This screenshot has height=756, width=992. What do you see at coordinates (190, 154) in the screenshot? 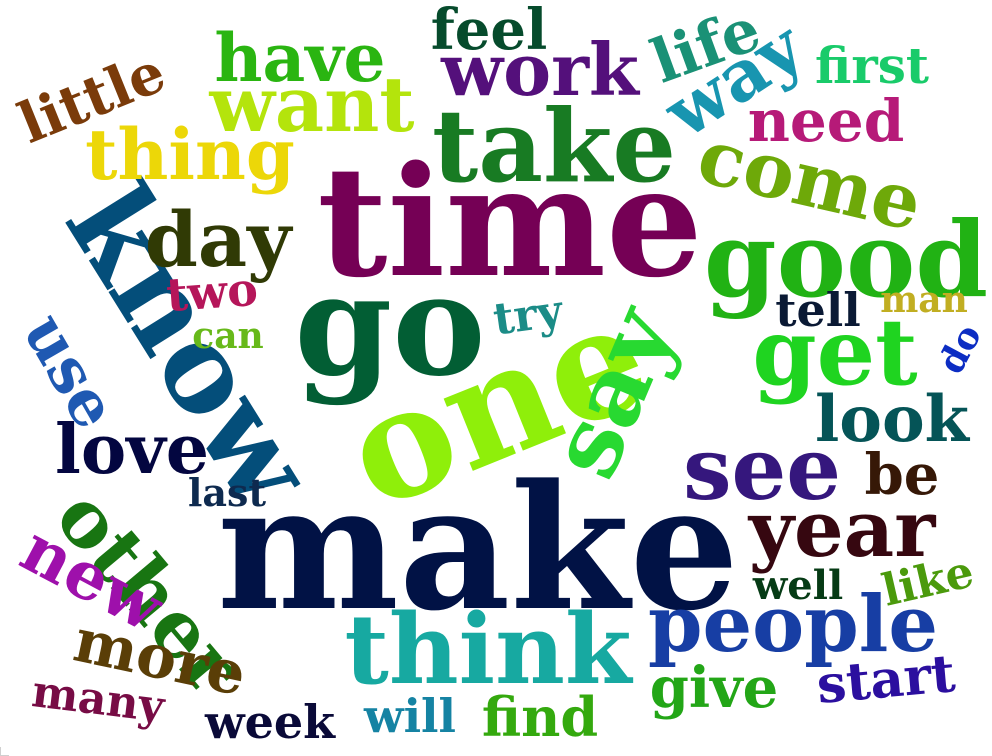
I see `word-thing: thing` at bounding box center [190, 154].